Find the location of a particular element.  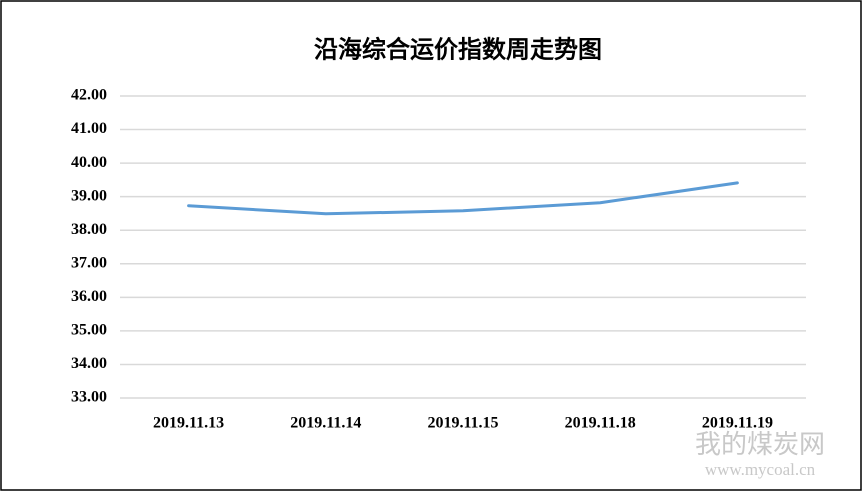

y-tick-label: 33.00 is located at coordinates (89, 397).